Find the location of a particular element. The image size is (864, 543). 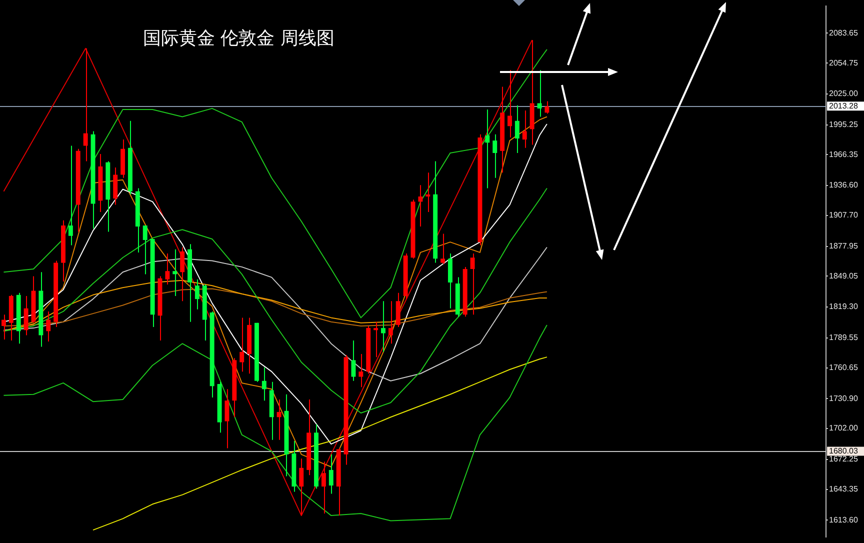

y-tick-label: 1936.60 is located at coordinates (843, 185).